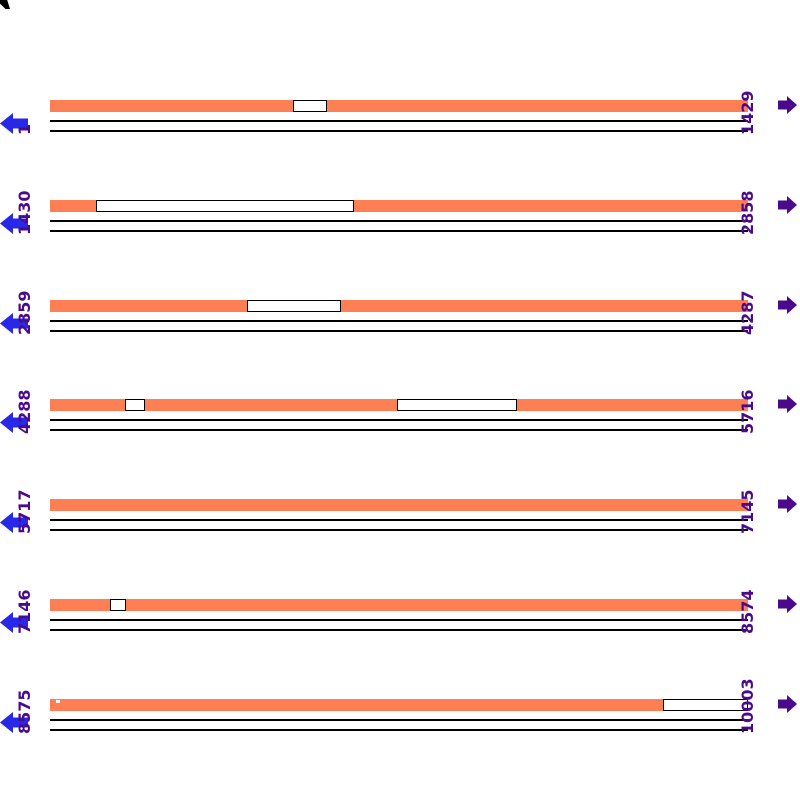  What do you see at coordinates (24, 129) in the screenshot?
I see `row-start-coordinate: 1` at bounding box center [24, 129].